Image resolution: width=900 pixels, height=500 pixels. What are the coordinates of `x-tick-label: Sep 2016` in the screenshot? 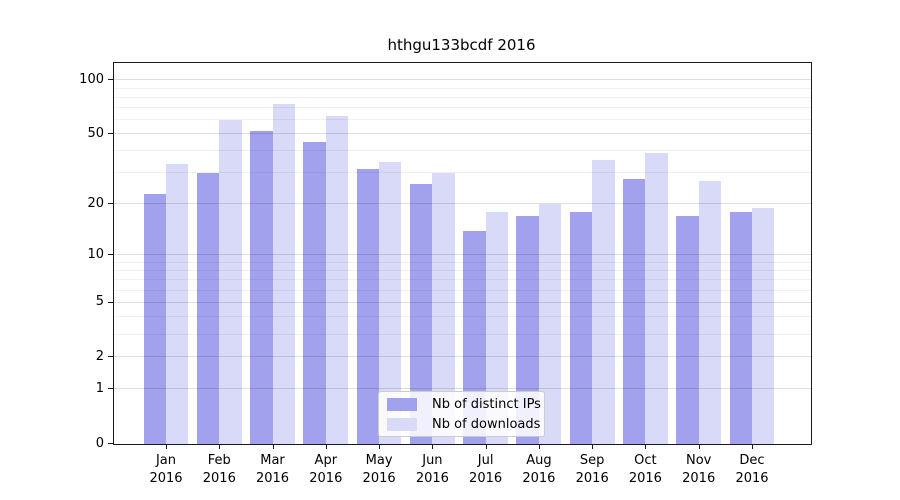 It's located at (592, 470).